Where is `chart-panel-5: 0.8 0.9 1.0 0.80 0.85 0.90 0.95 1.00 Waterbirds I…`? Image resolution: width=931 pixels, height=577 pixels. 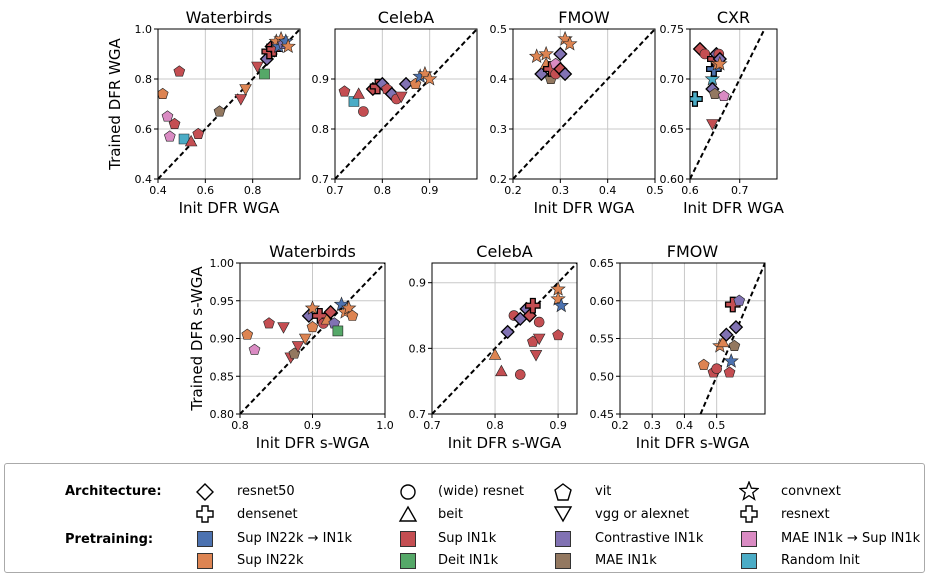
chart-panel-5: 0.8 0.9 1.0 0.80 0.85 0.90 0.95 1.00 Waterbirds I… is located at coordinates (291, 347).